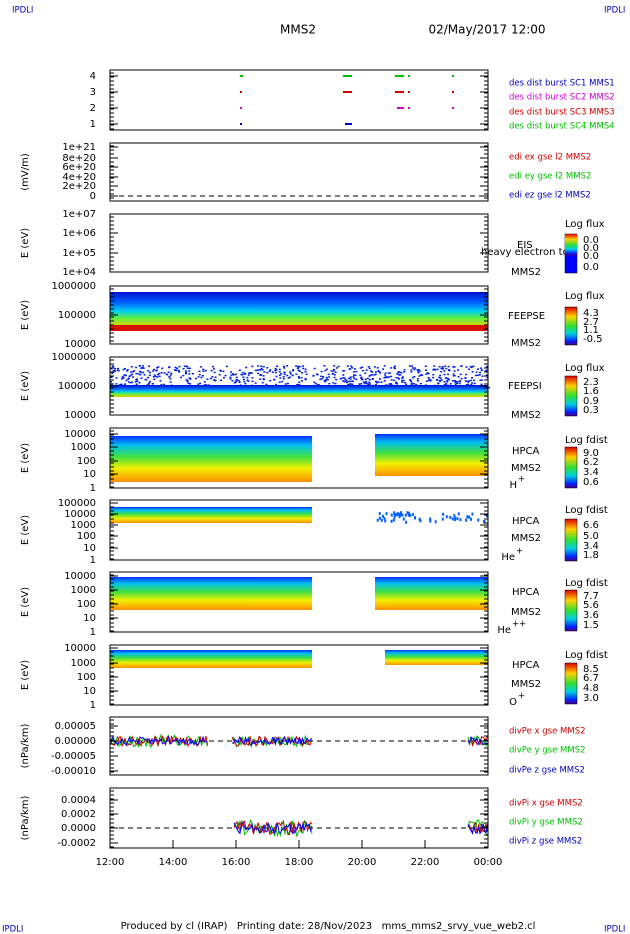 This screenshot has height=934, width=630. I want to click on instrument-label: HPCA, so click(526, 521).